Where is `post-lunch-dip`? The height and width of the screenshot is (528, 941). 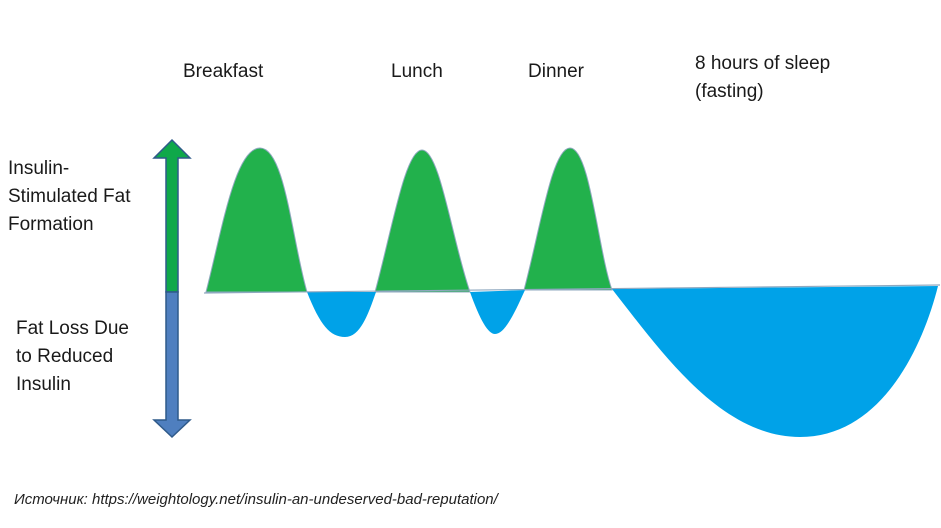 post-lunch-dip is located at coordinates (497, 312).